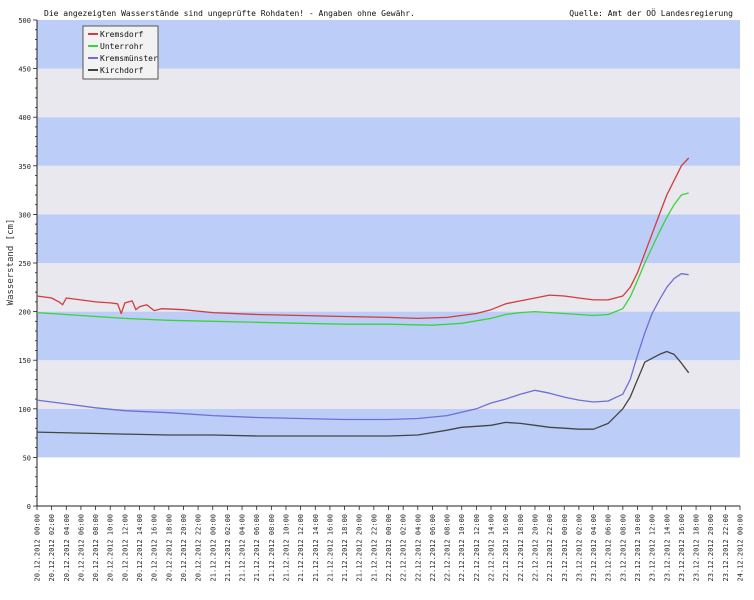  What do you see at coordinates (24, 264) in the screenshot?
I see `y-tick-label: 250` at bounding box center [24, 264].